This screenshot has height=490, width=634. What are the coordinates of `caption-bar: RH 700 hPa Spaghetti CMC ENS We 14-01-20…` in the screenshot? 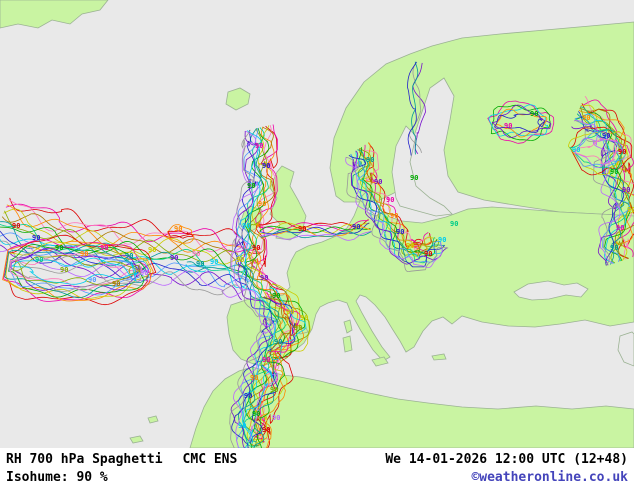 It's located at (317, 469).